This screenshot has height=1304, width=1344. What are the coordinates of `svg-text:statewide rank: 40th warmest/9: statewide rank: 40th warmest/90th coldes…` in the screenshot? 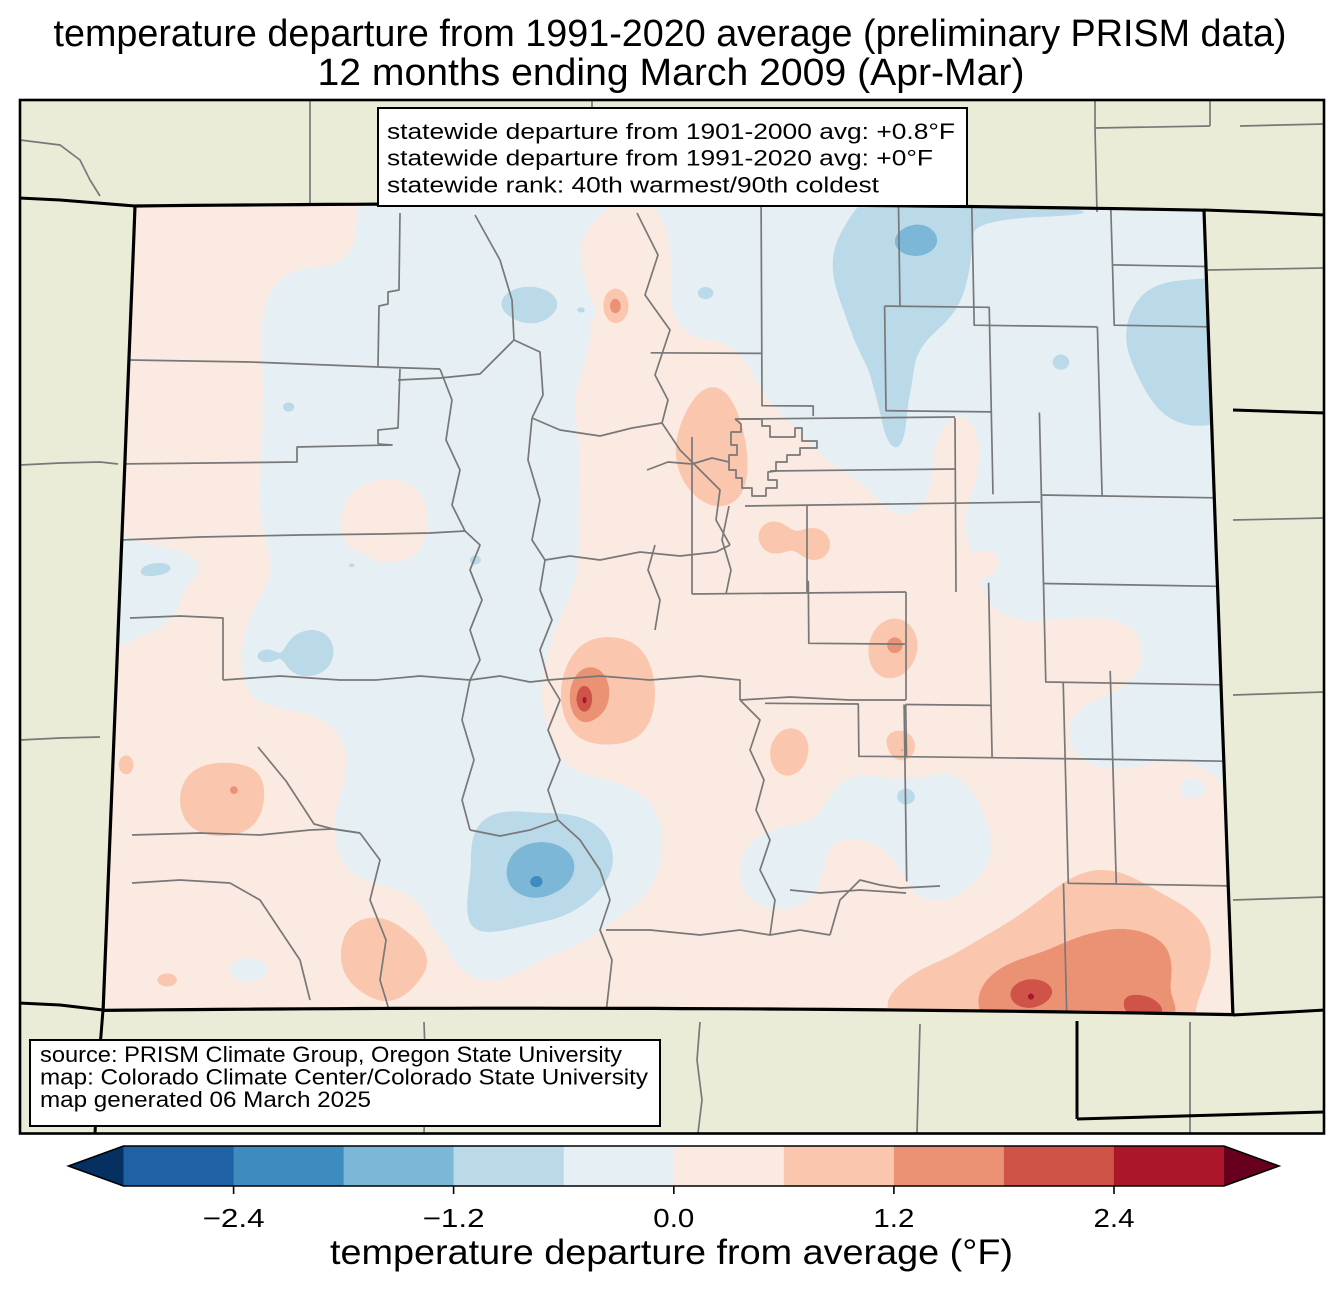 It's located at (633, 184).